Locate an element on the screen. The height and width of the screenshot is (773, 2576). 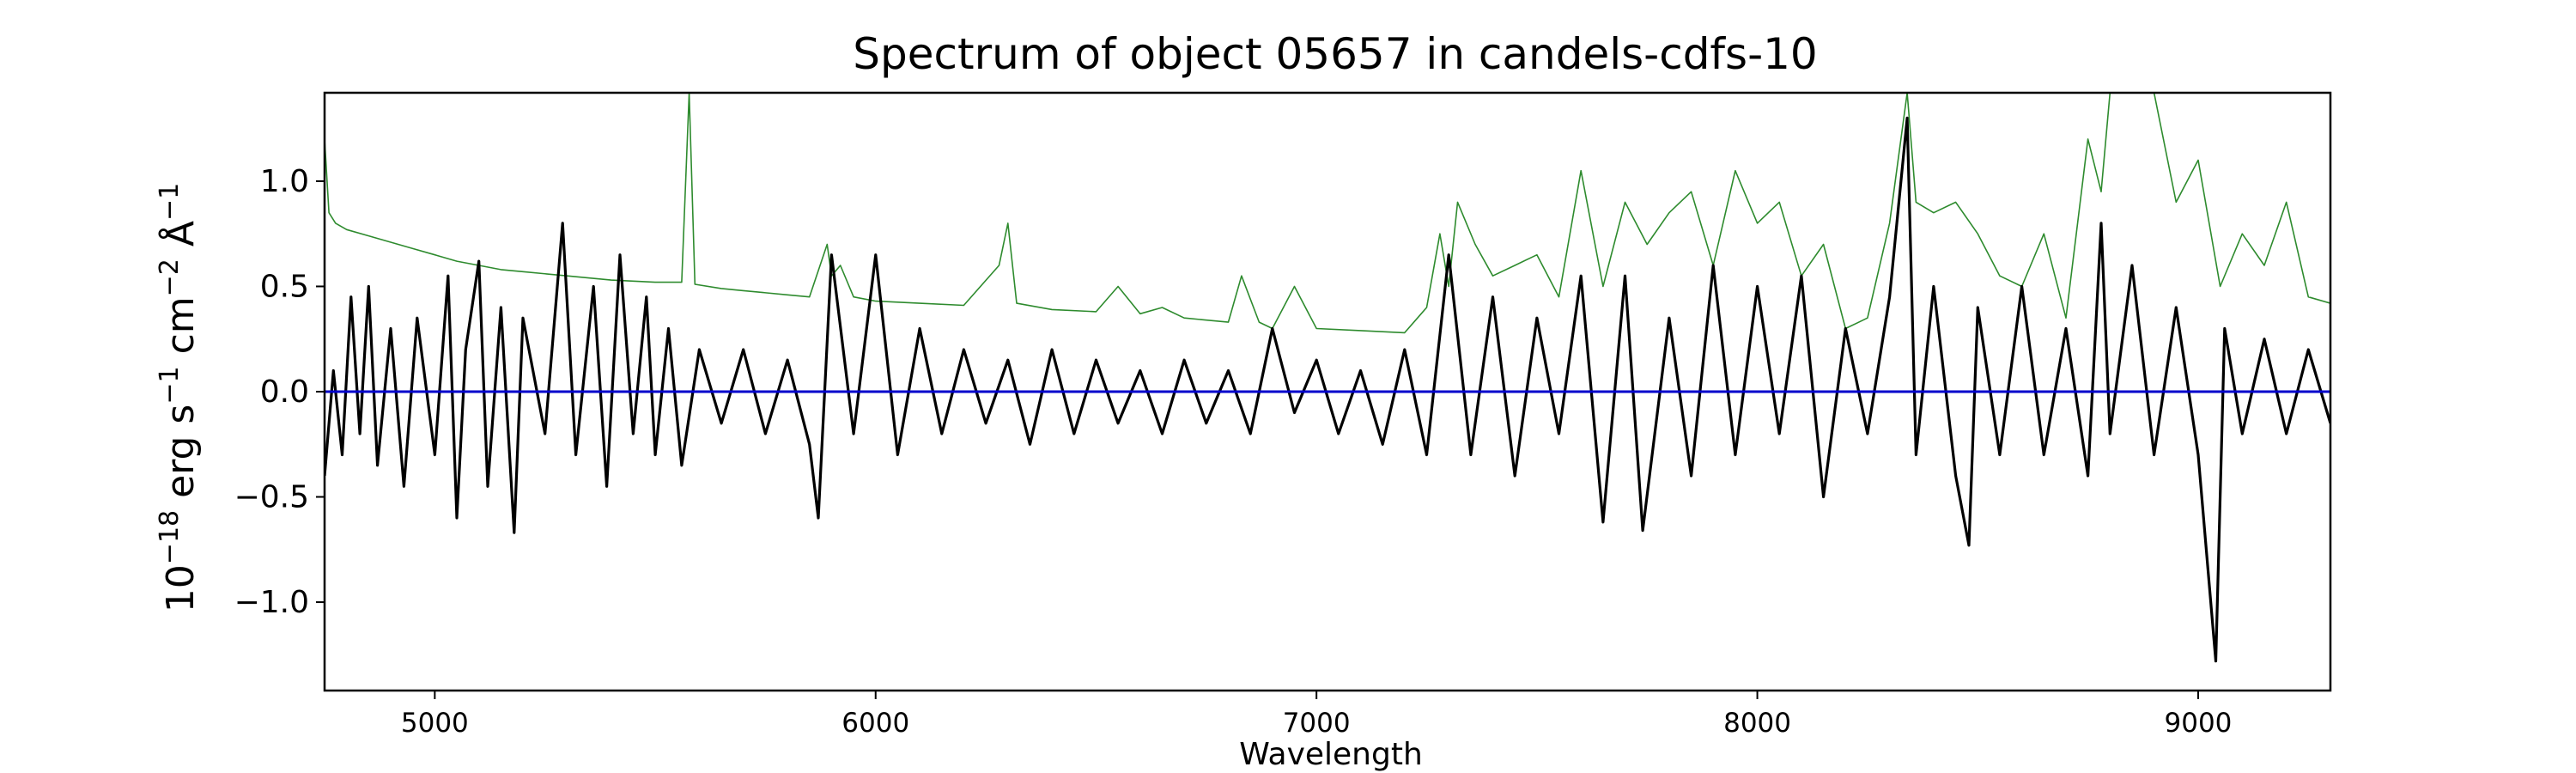
y-tick-label: −0.5 is located at coordinates (271, 497).